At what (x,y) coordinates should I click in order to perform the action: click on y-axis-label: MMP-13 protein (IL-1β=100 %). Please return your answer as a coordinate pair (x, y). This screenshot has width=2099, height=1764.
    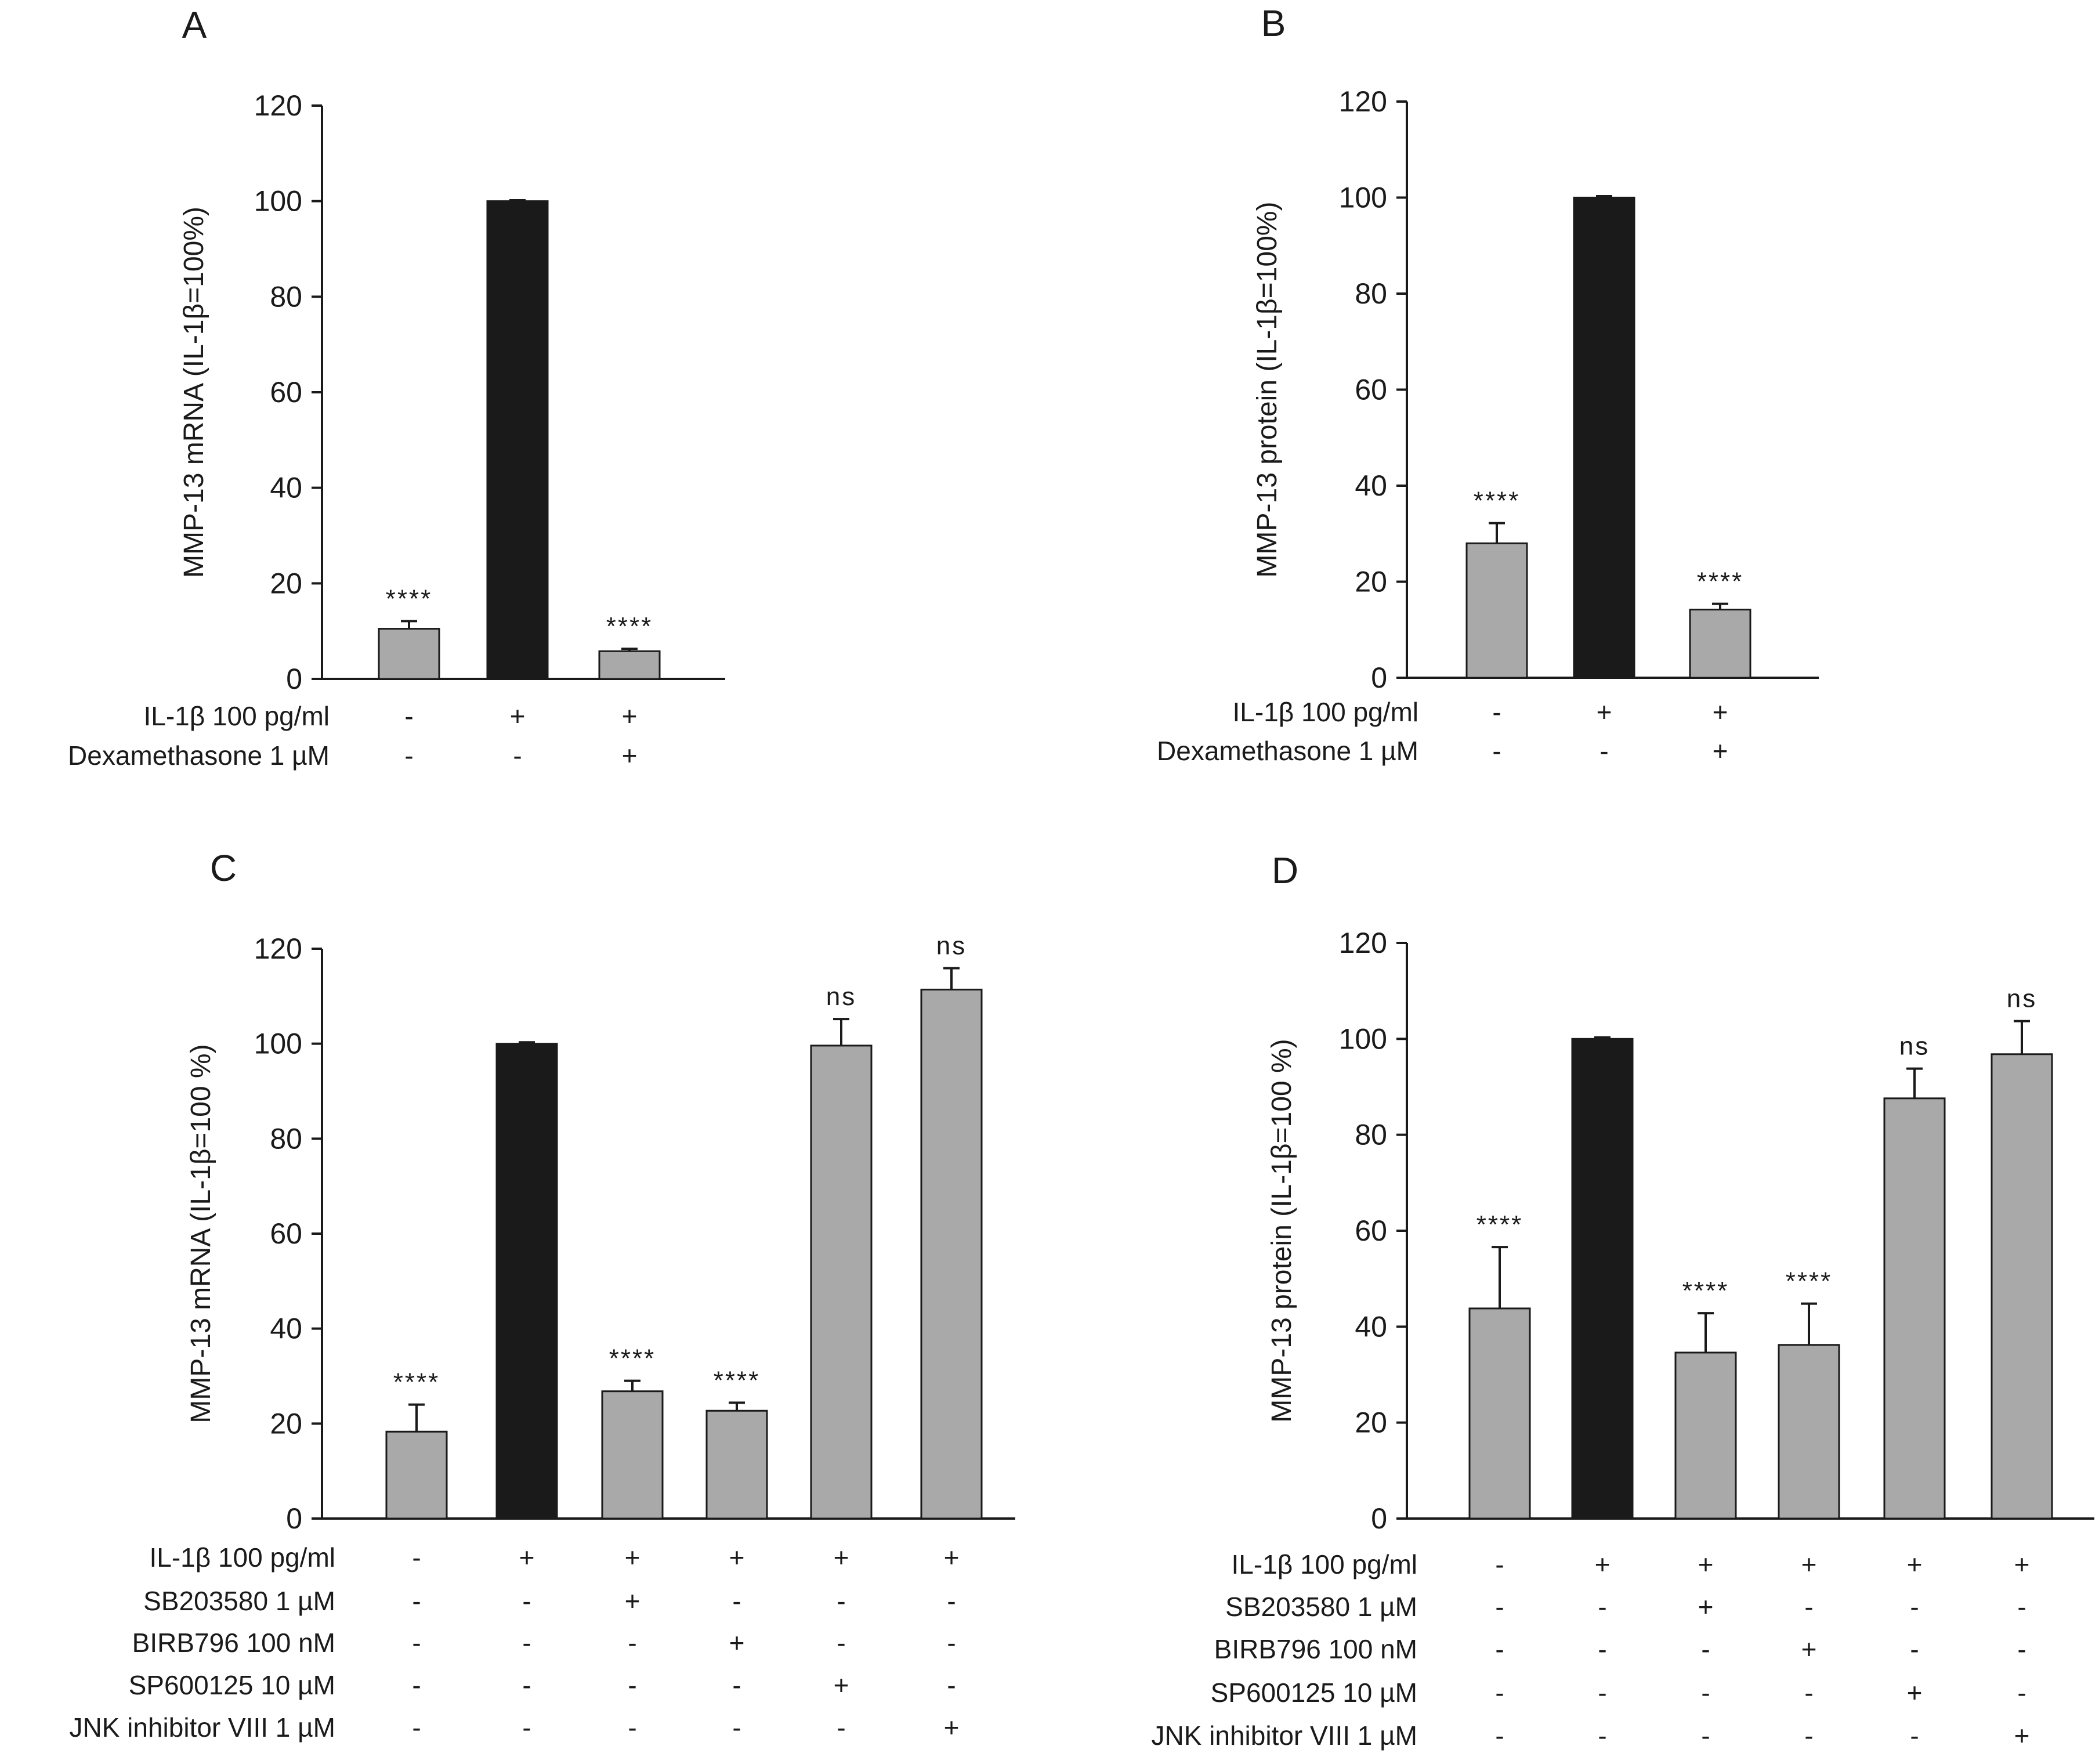
    Looking at the image, I should click on (1281, 1230).